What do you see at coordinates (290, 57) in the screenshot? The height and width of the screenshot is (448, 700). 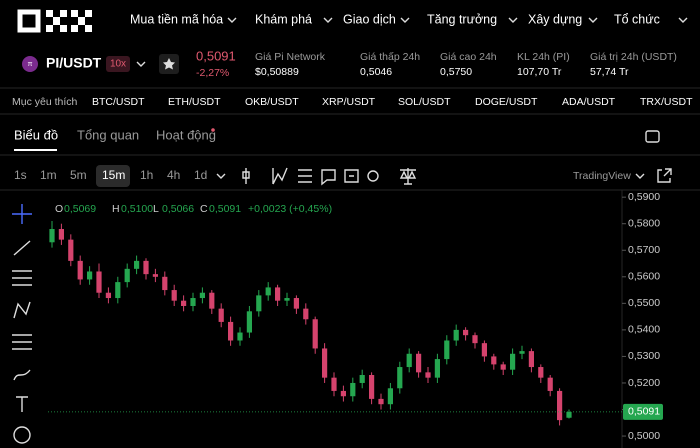 I see `stat-label: Giá Pi Network` at bounding box center [290, 57].